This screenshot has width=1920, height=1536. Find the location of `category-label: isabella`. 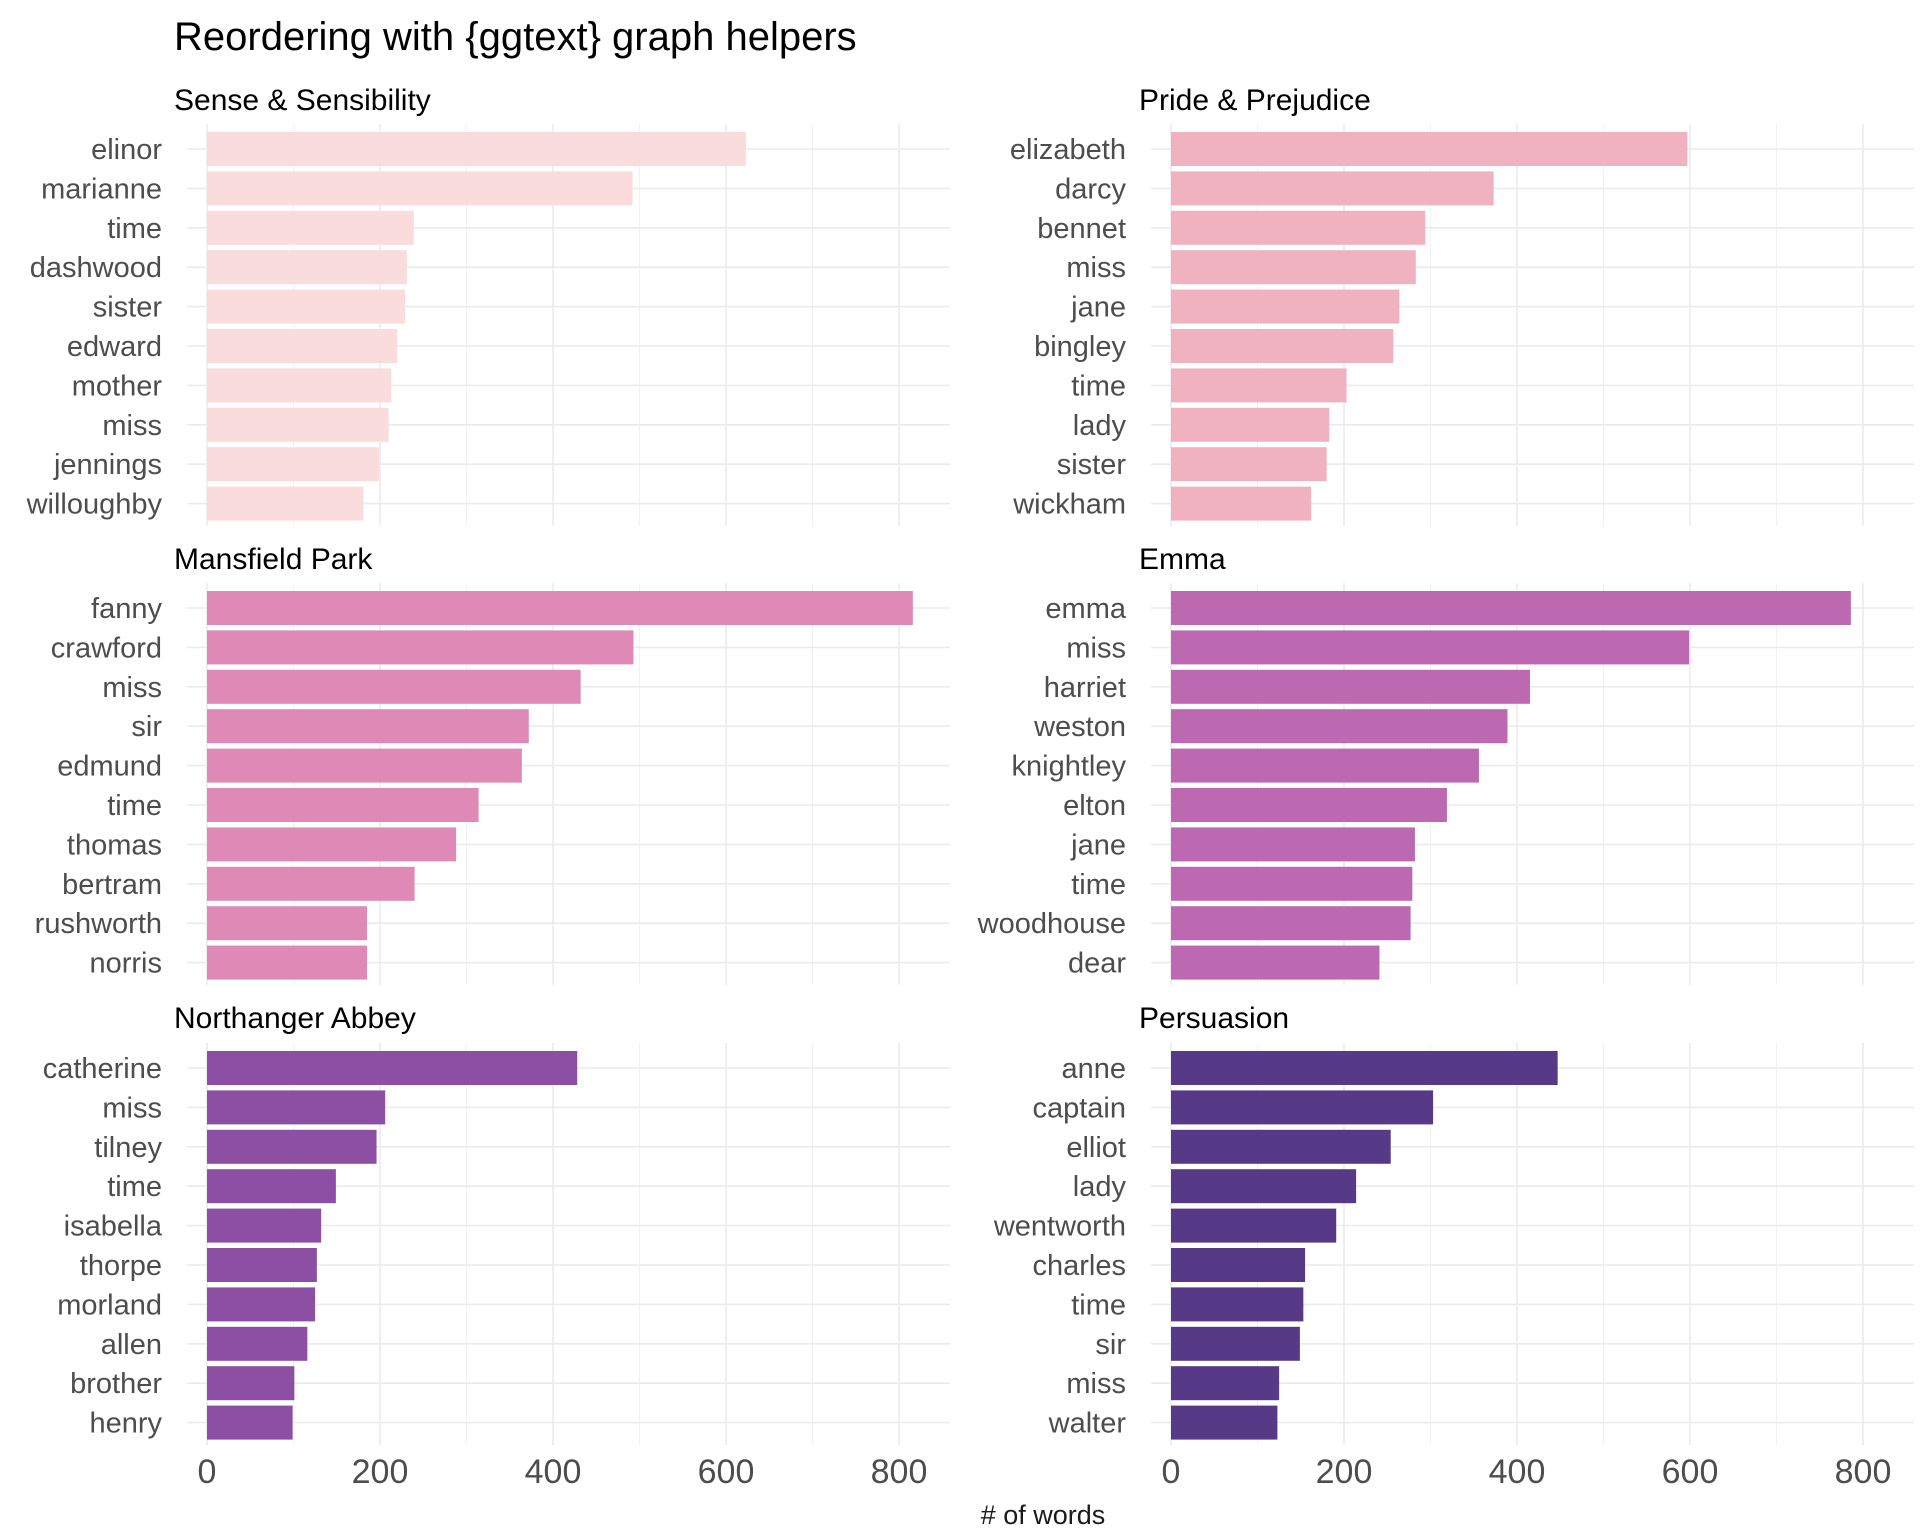

category-label: isabella is located at coordinates (113, 1227).